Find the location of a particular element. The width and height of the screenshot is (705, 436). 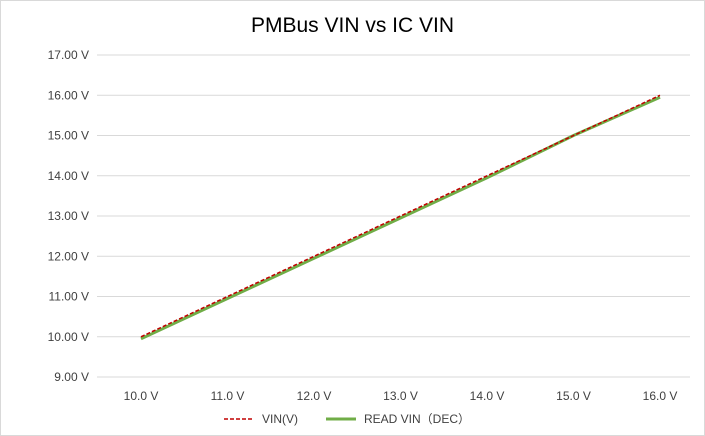

y-tick-label: 12.00 V is located at coordinates (68, 256).